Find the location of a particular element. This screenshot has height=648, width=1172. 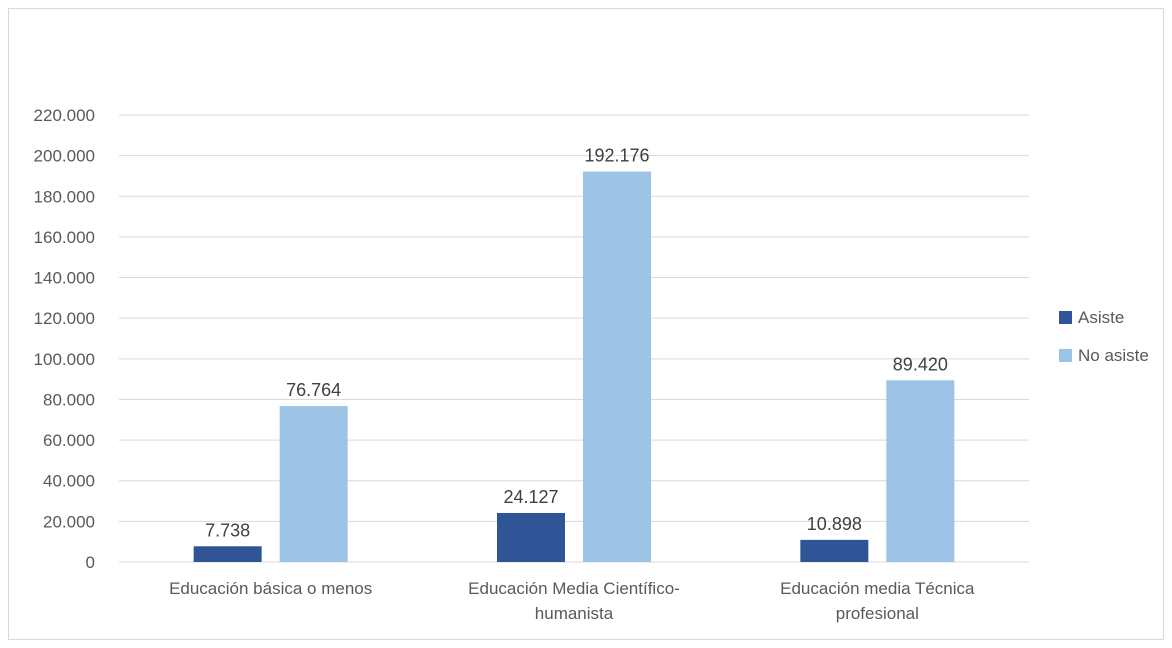

y-tick-label: 120.000 is located at coordinates (64, 318).